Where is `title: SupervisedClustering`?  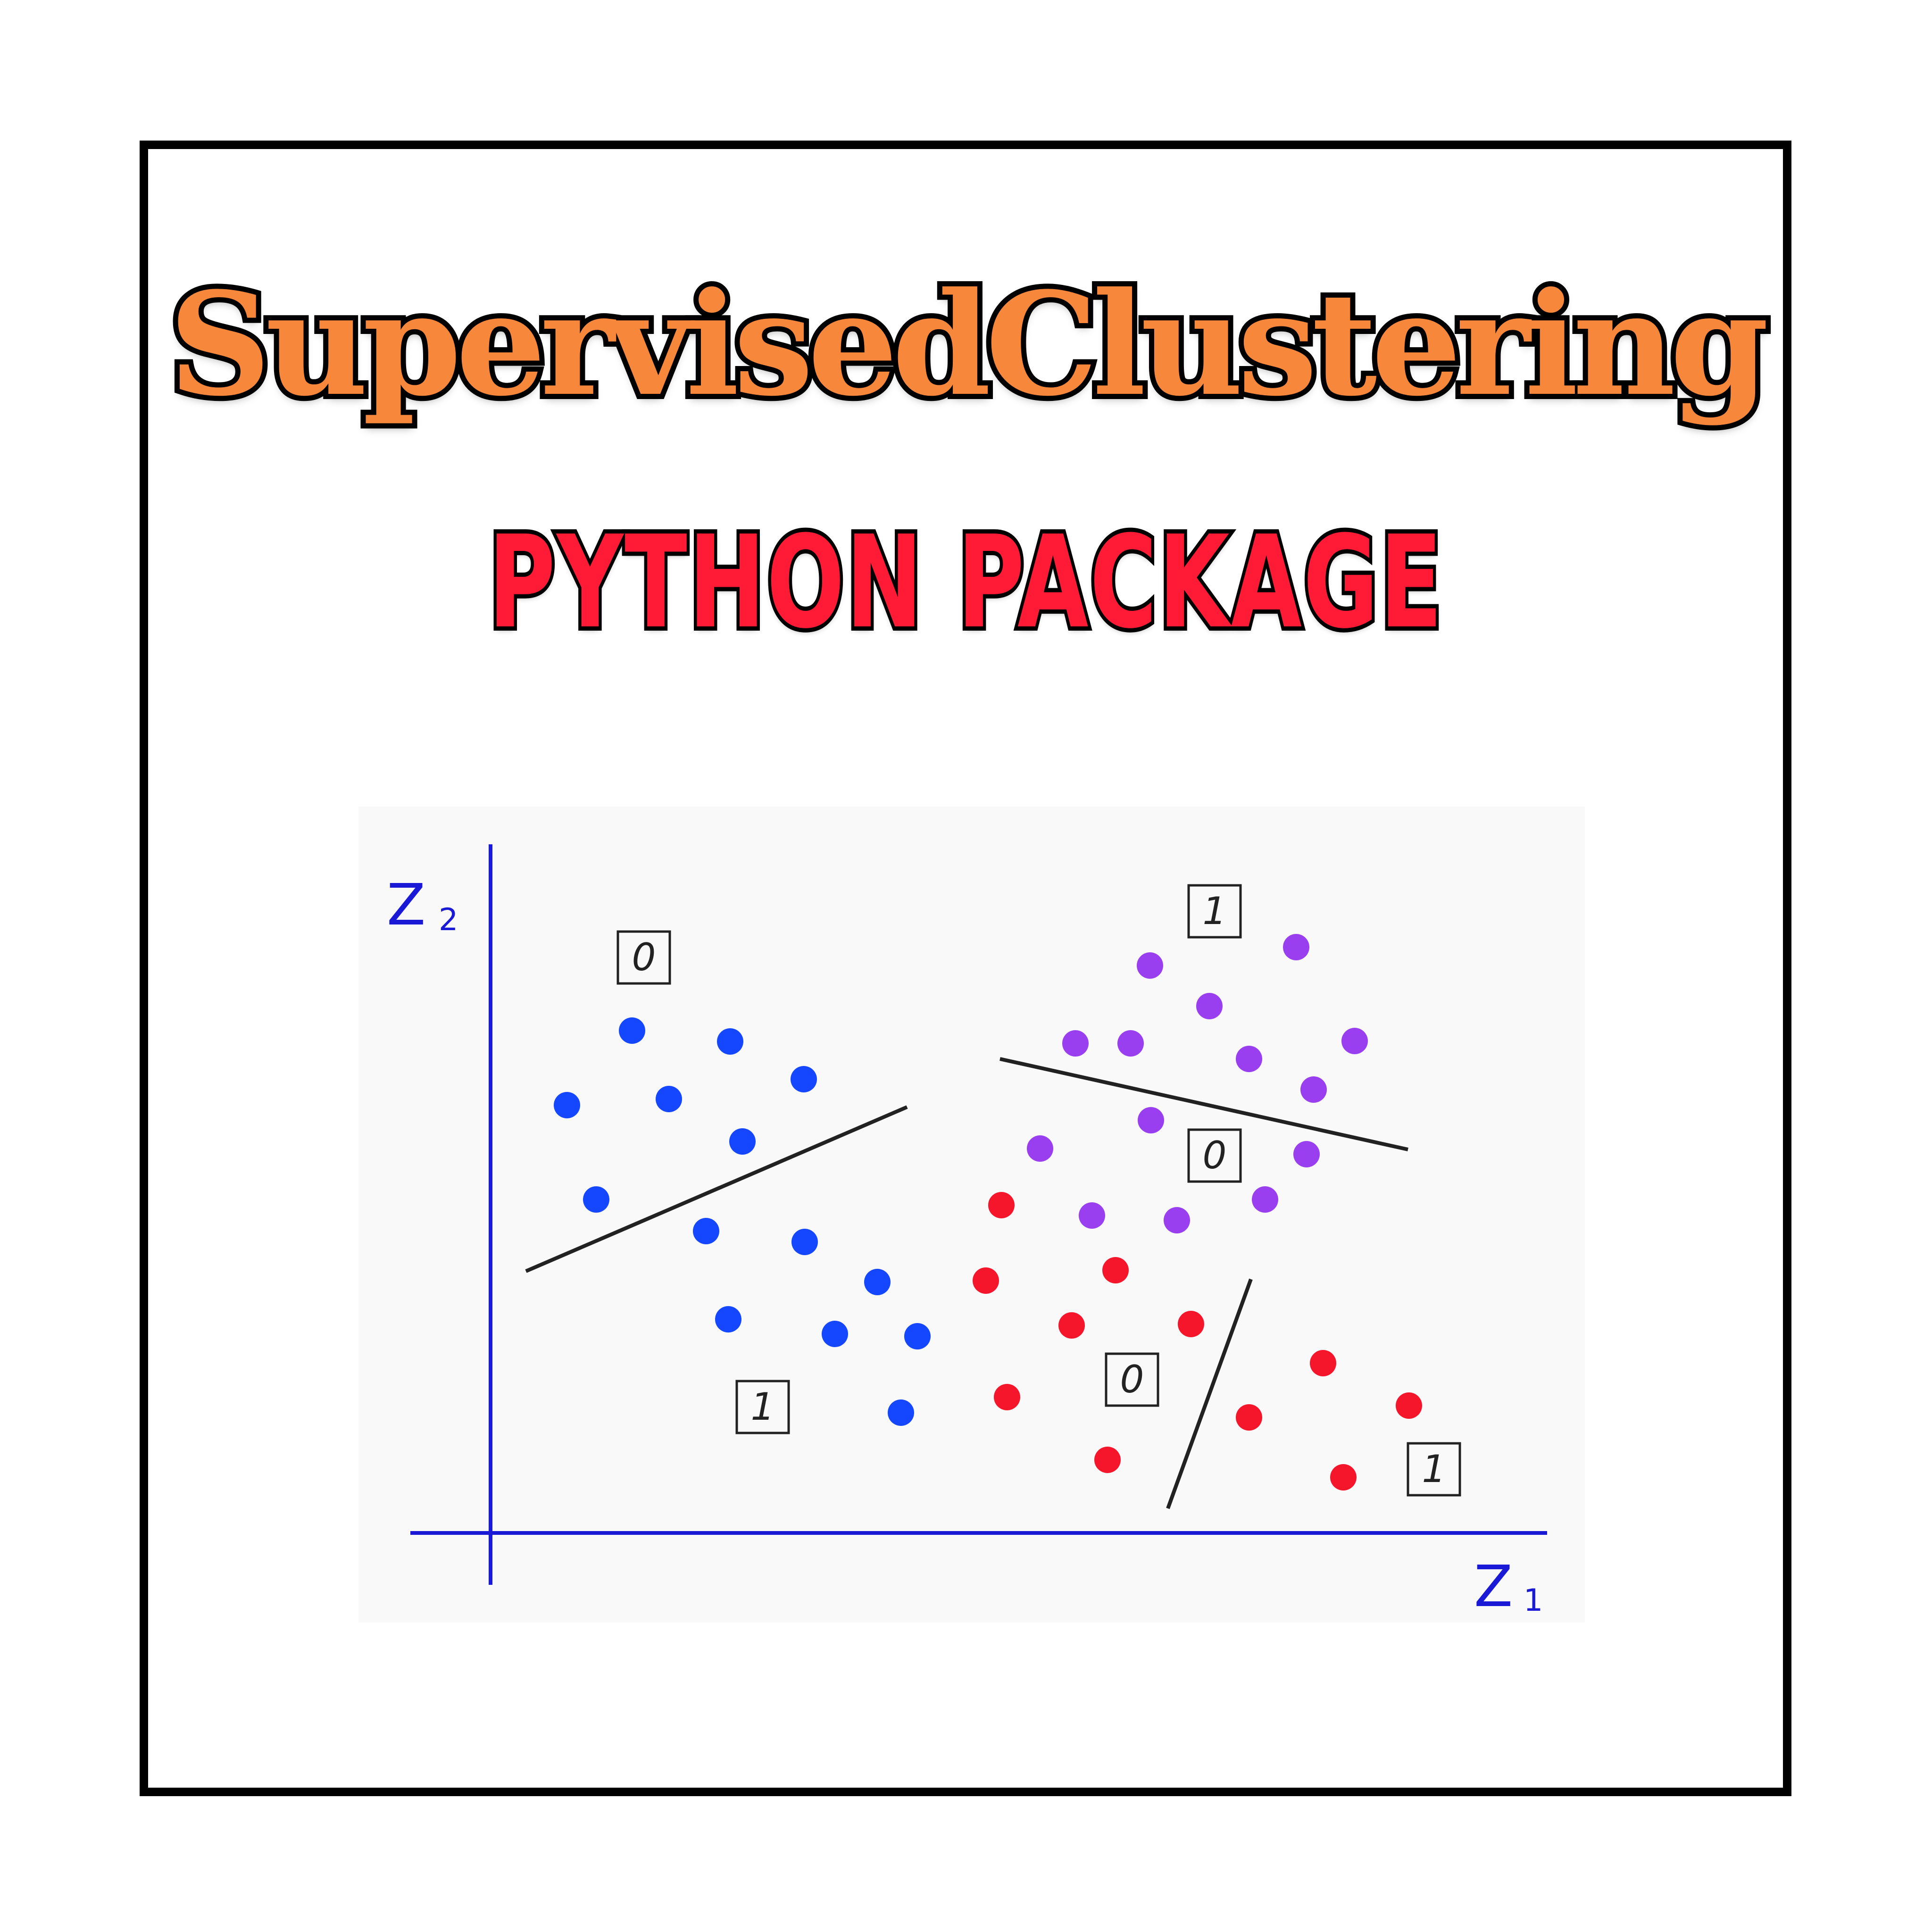
title: SupervisedClustering is located at coordinates (969, 345).